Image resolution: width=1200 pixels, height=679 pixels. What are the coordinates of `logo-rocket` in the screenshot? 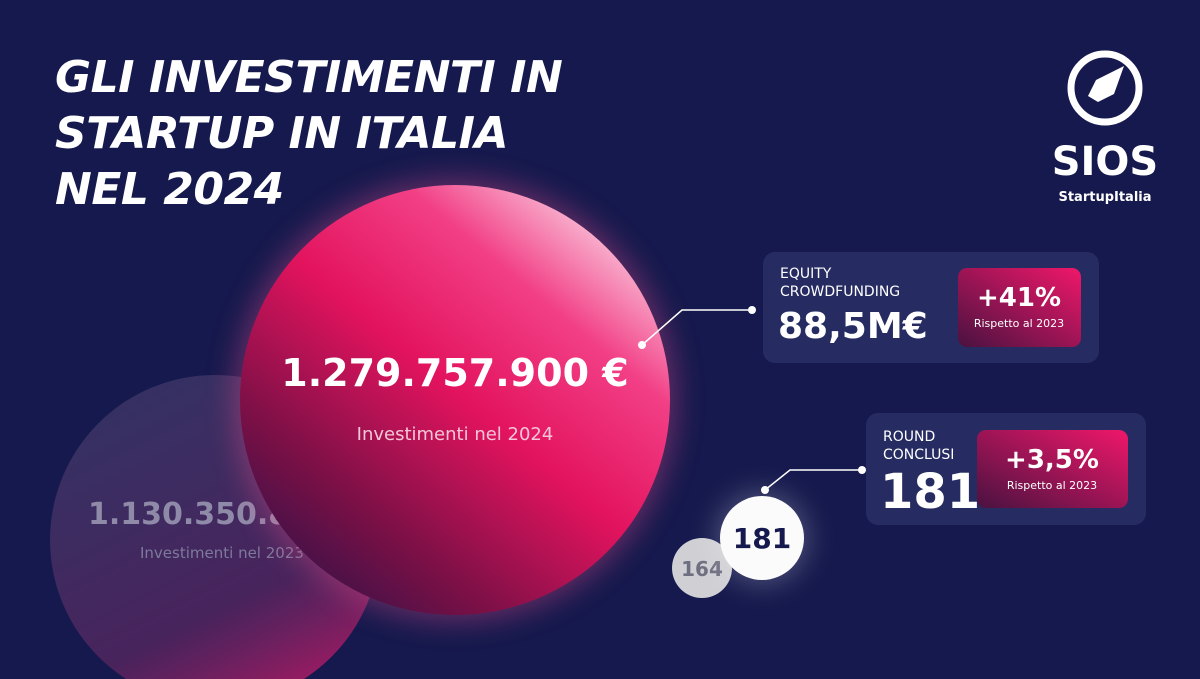 It's located at (1106, 84).